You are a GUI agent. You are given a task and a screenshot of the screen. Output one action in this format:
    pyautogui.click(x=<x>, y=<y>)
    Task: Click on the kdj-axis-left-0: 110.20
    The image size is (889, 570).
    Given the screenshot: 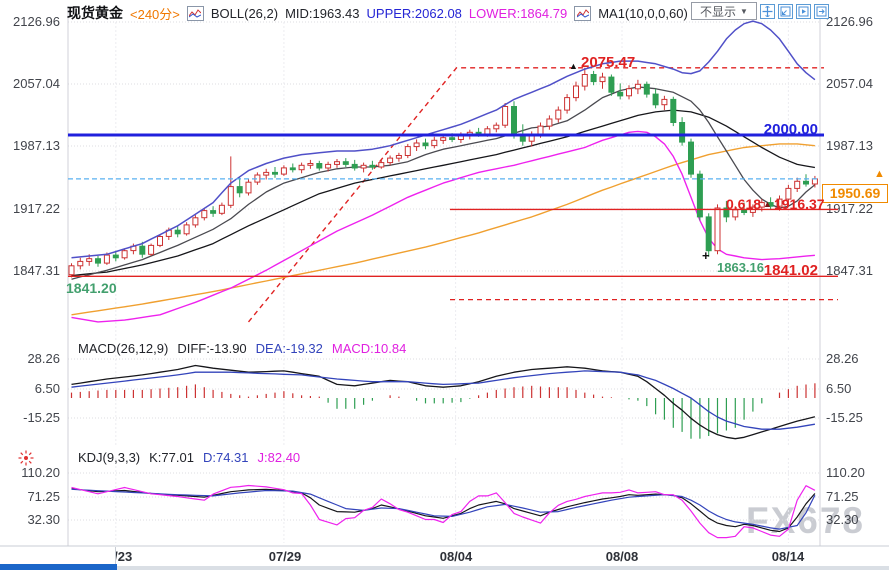 What is the action you would take?
    pyautogui.click(x=40, y=472)
    